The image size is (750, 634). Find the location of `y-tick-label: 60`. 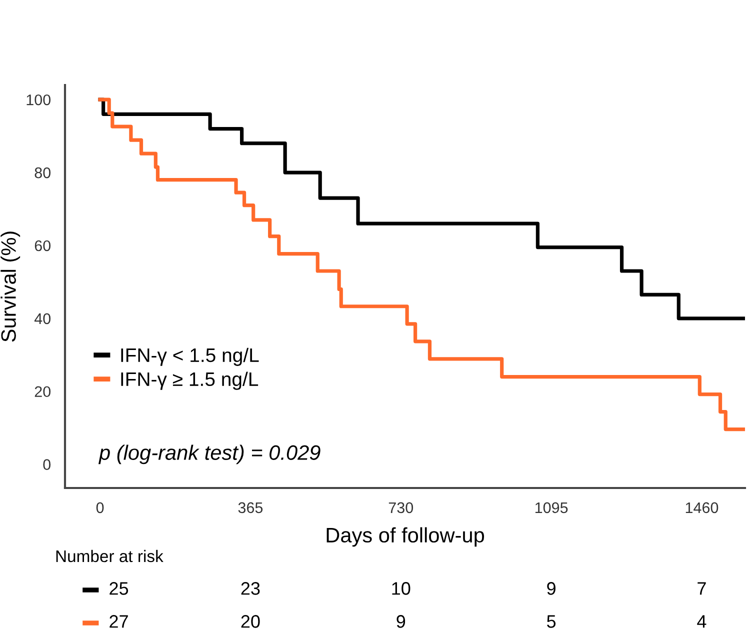

y-tick-label: 60 is located at coordinates (42, 246).